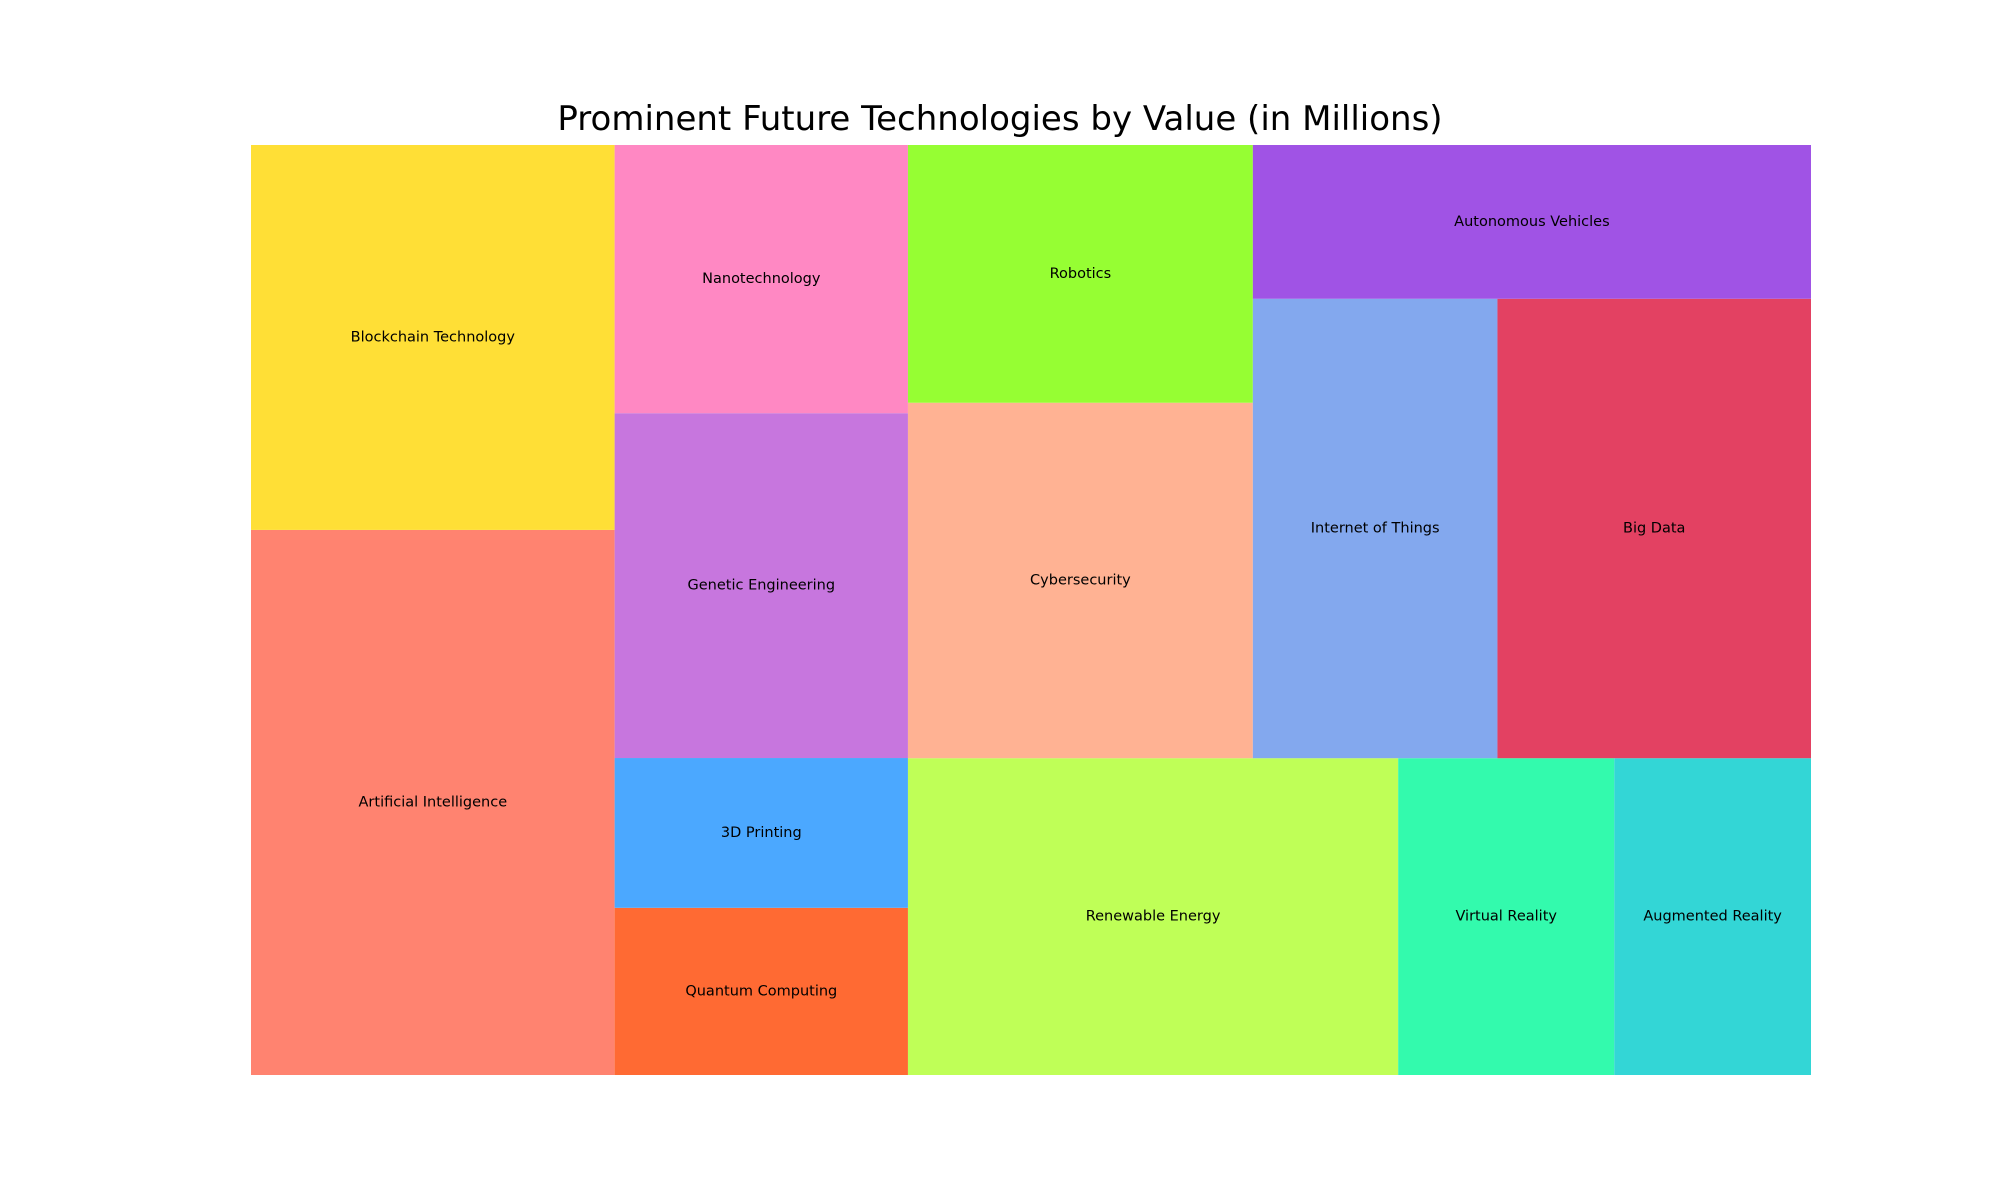 The width and height of the screenshot is (2000, 1200). I want to click on treemap-label: Artificial Intelligence, so click(433, 802).